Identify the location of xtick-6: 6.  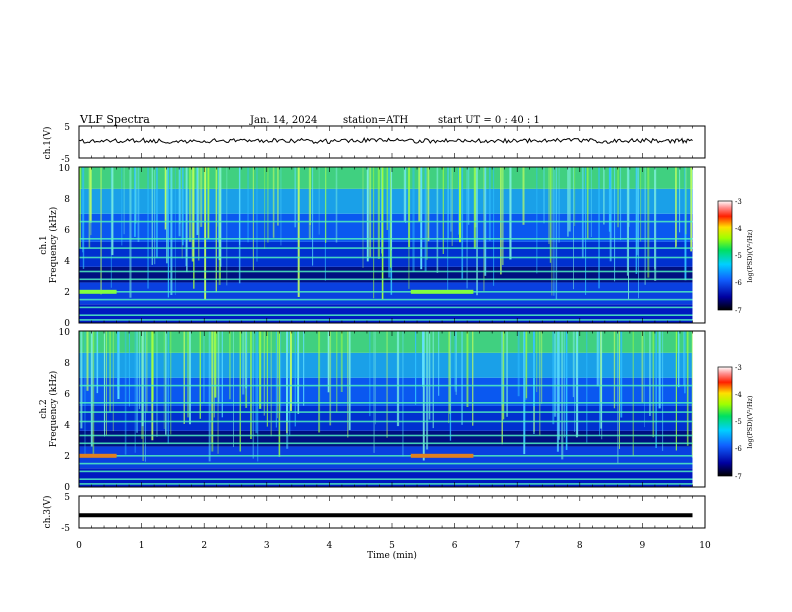
(455, 546).